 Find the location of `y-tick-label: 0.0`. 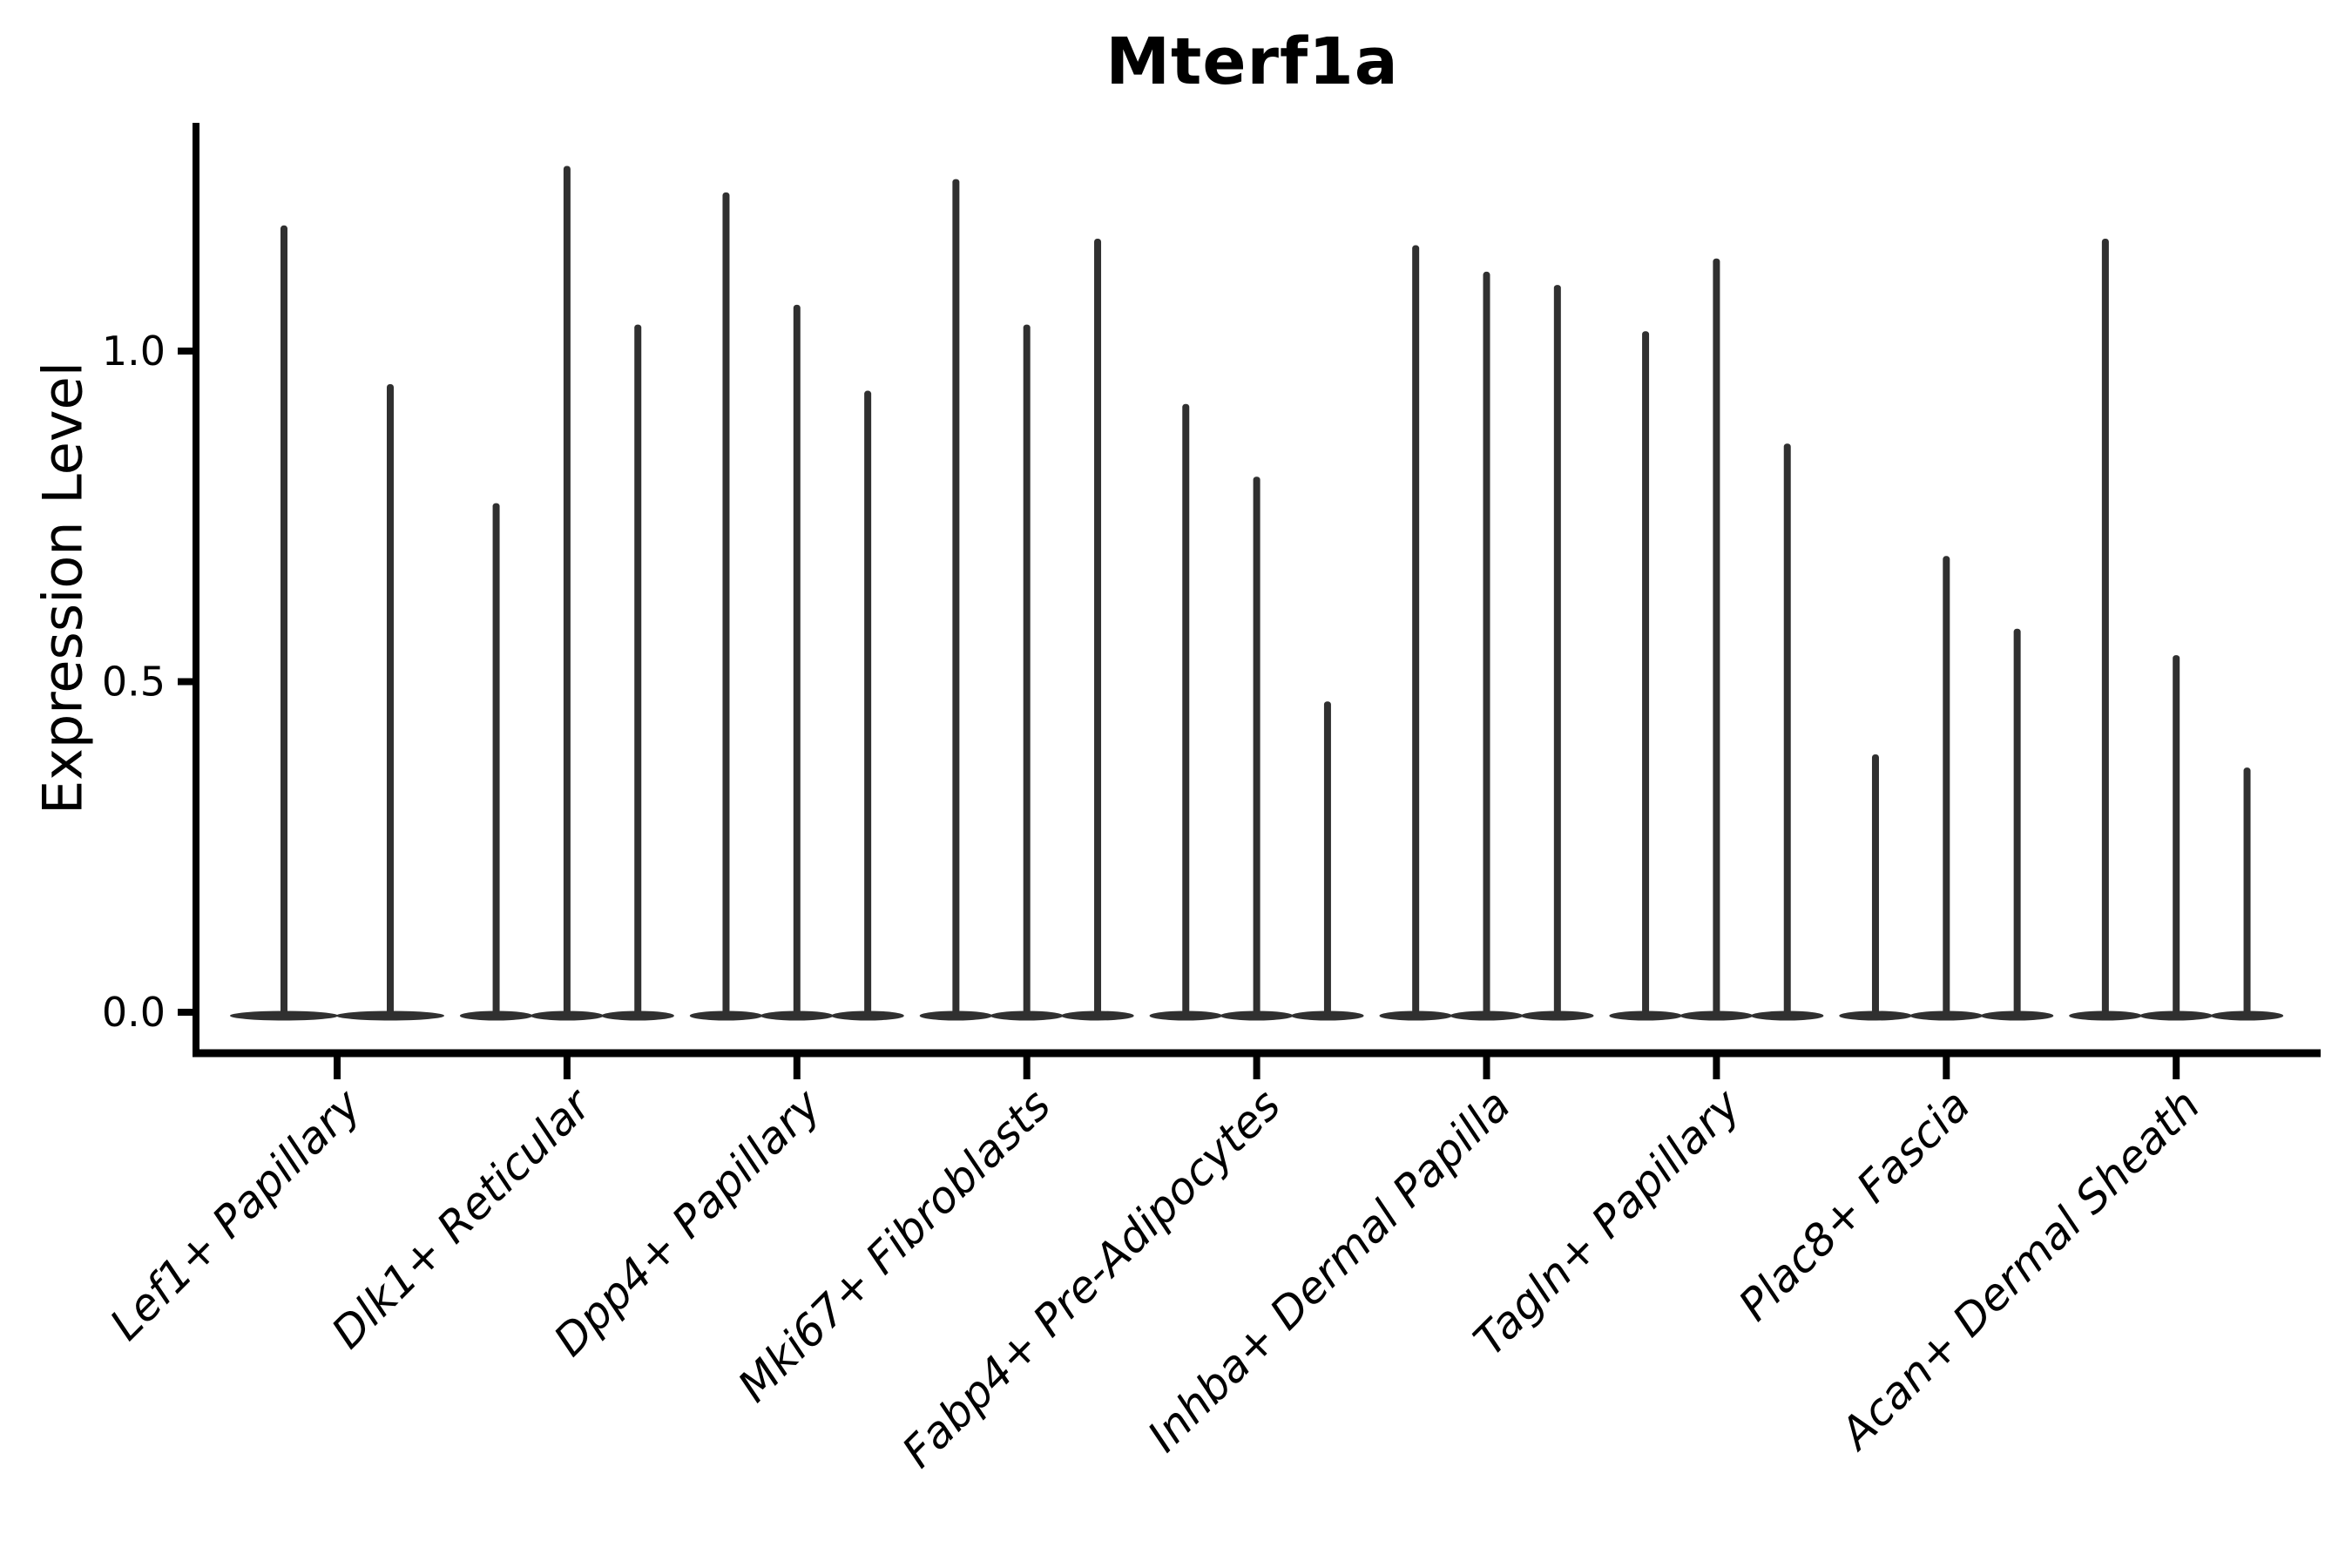

y-tick-label: 0.0 is located at coordinates (134, 1013).